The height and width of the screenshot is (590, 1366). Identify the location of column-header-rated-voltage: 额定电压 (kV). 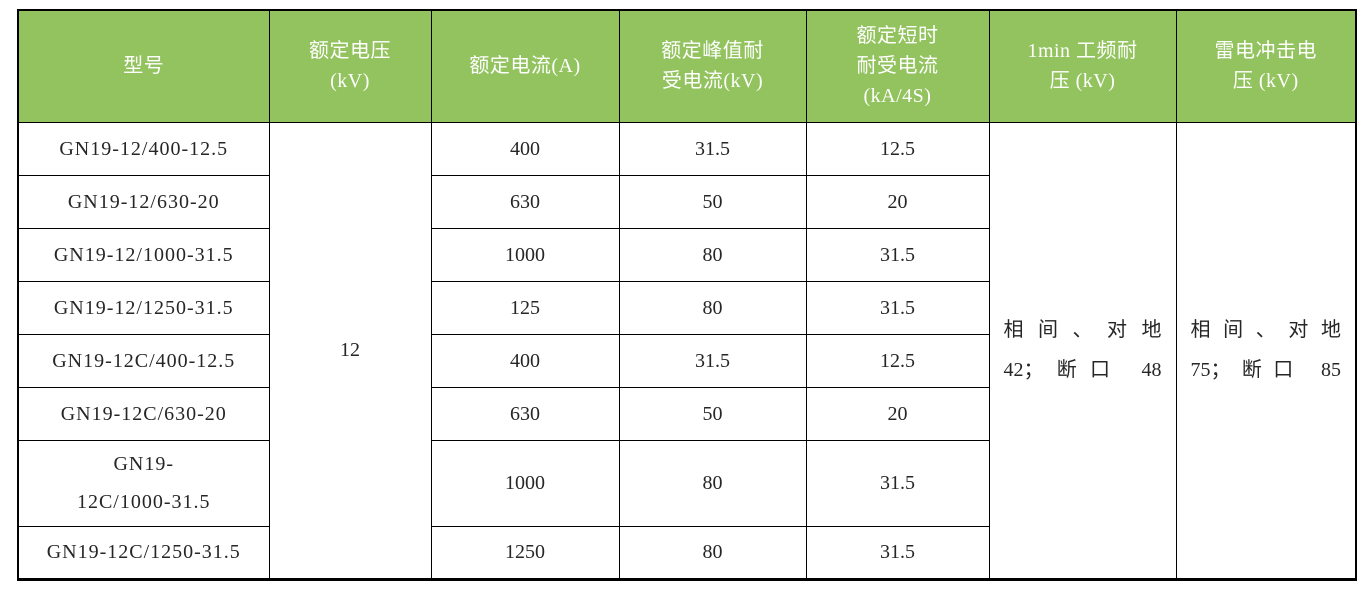
(350, 66).